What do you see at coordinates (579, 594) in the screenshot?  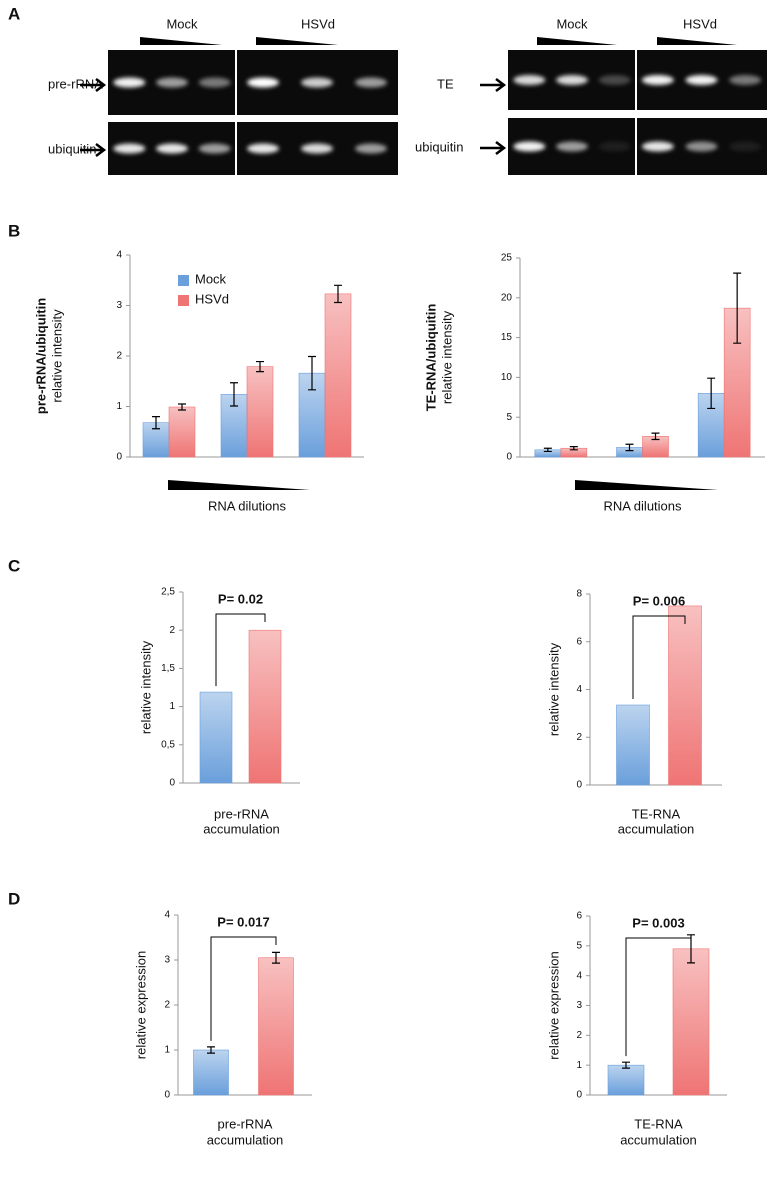 I see `y-tick-label: 8` at bounding box center [579, 594].